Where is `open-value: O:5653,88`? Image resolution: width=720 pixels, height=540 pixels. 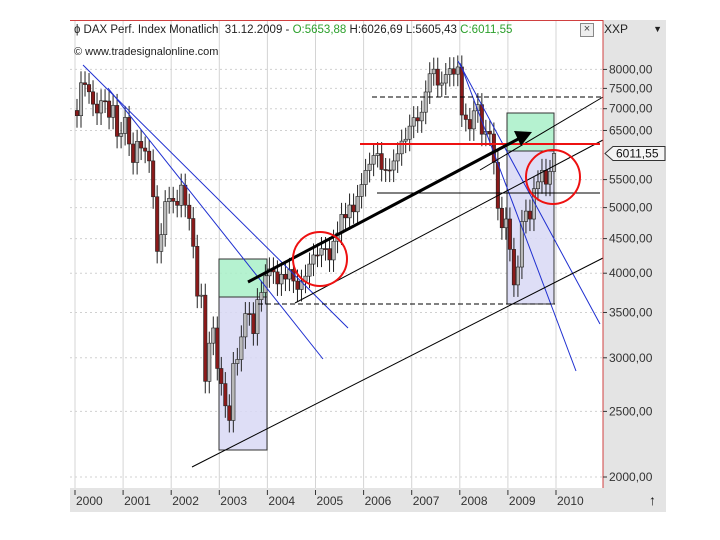 open-value: O:5653,88 is located at coordinates (319, 30).